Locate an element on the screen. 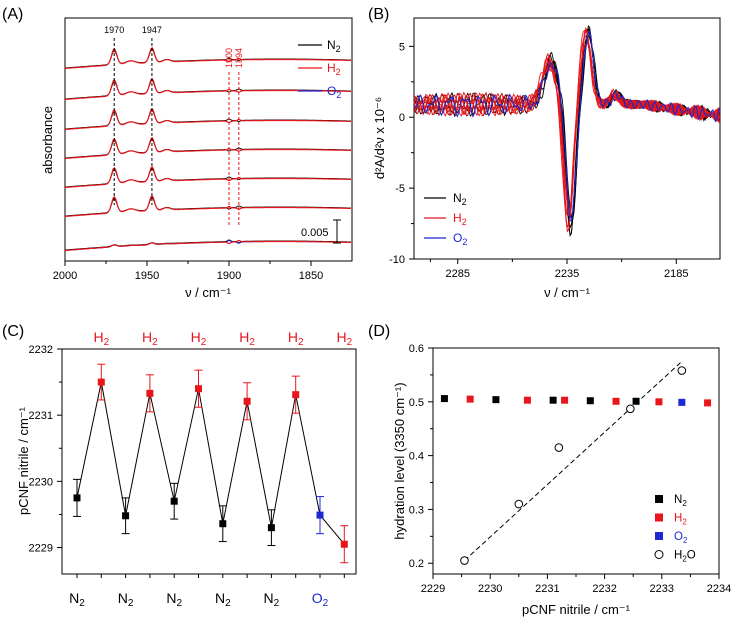  panel-a-legend-label: O2 is located at coordinates (334, 92).